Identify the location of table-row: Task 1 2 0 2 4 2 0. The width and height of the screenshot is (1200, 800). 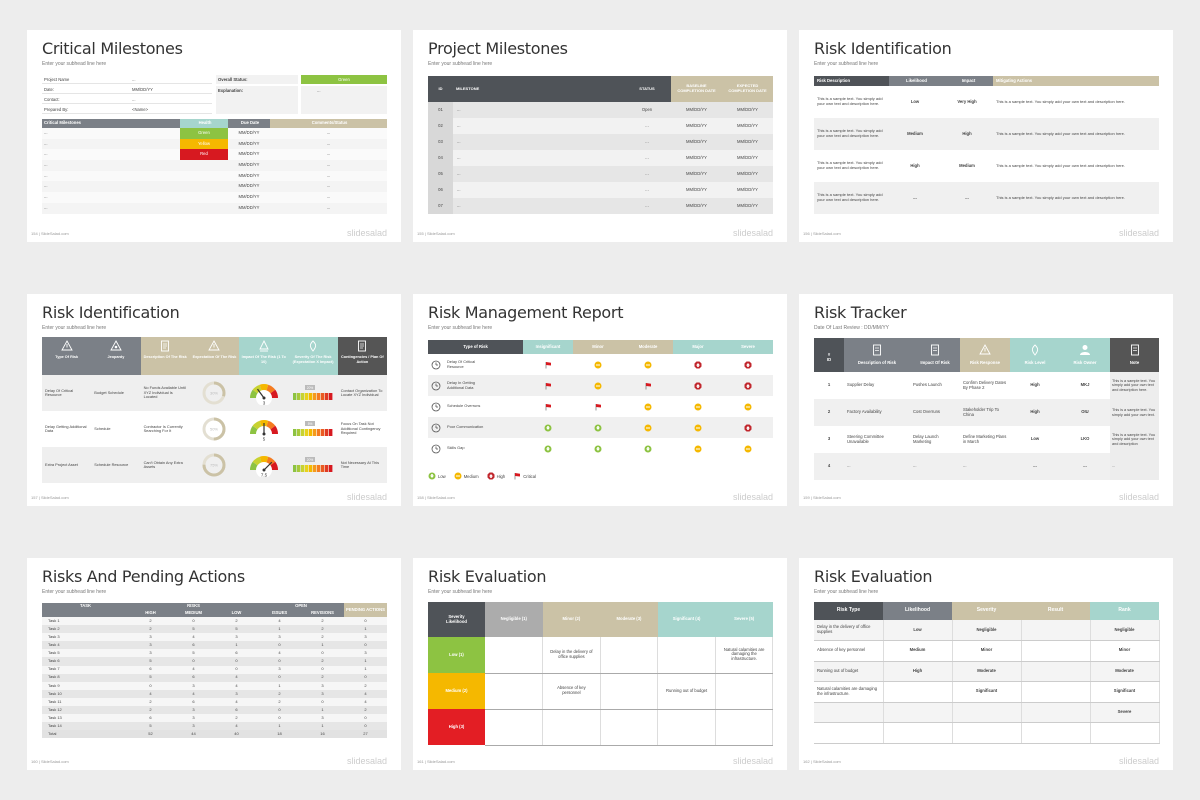
(214, 621).